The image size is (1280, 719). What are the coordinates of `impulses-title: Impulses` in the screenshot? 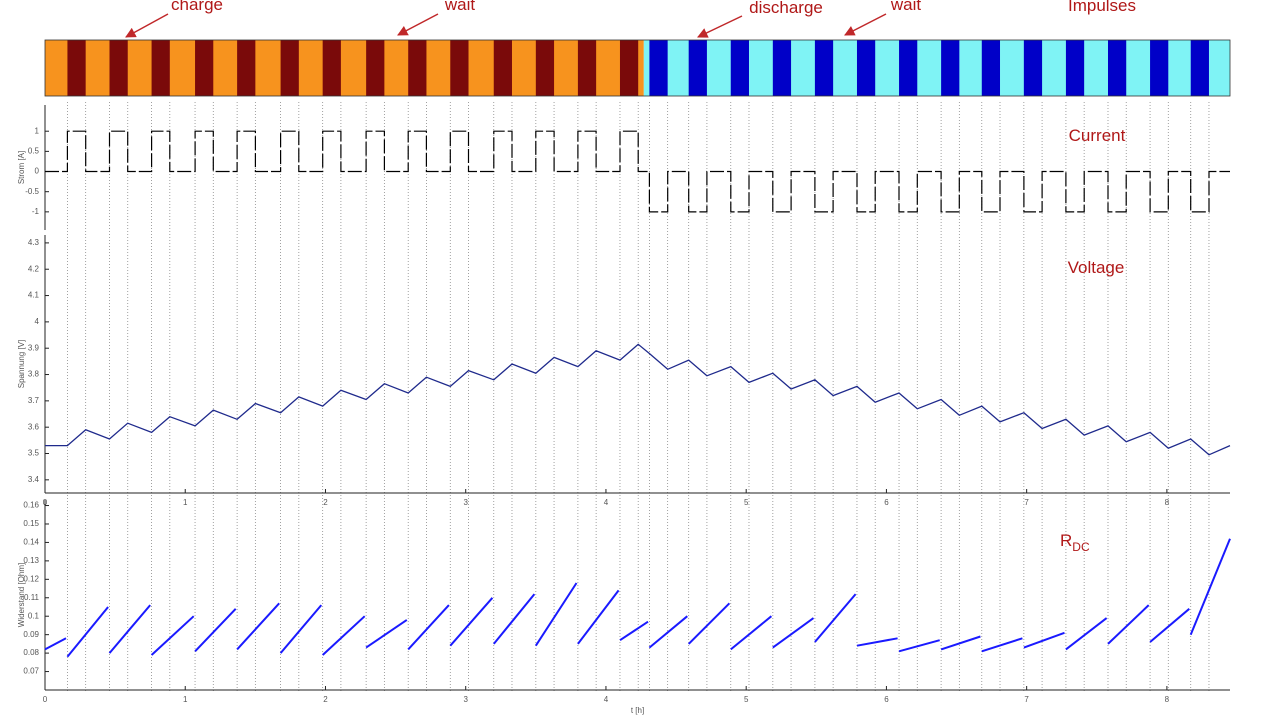 It's located at (1102, 7).